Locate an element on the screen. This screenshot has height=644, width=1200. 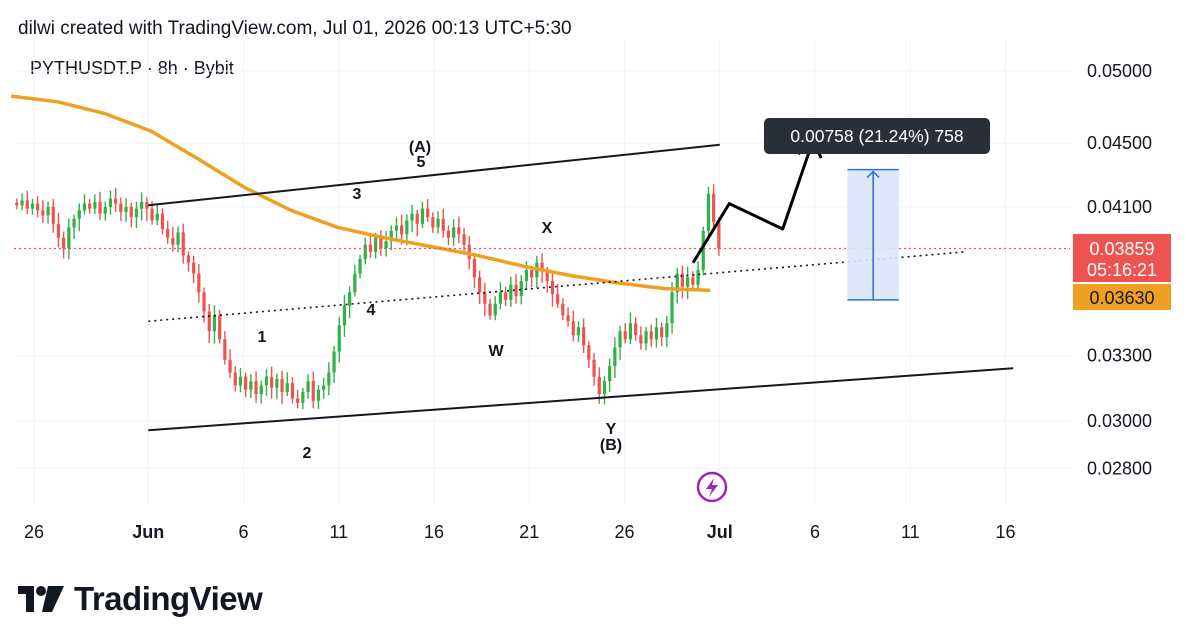
symbol-title: PYTHUSDT.P · 8h · Bybit is located at coordinates (132, 68).